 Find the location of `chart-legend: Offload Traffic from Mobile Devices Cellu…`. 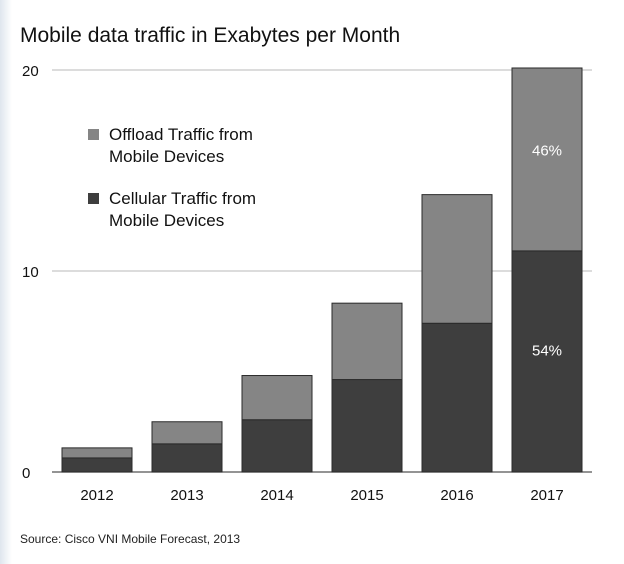

chart-legend: Offload Traffic from Mobile Devices Cellu… is located at coordinates (198, 188).